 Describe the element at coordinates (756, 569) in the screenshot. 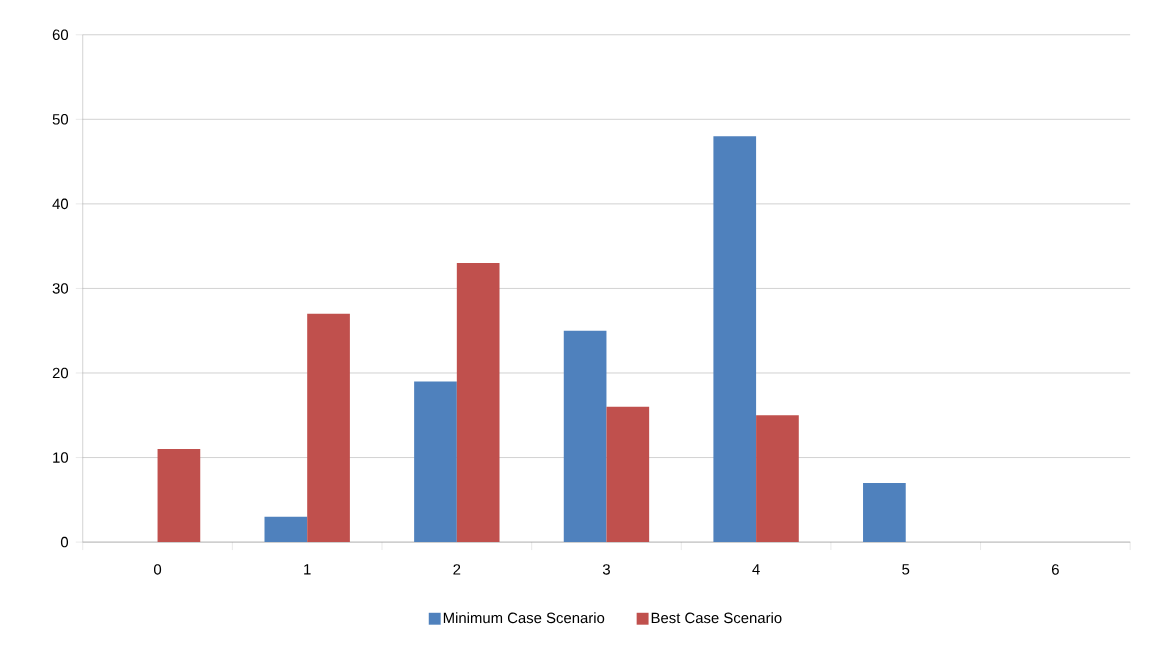

I see `x-tick-label: 4` at that location.